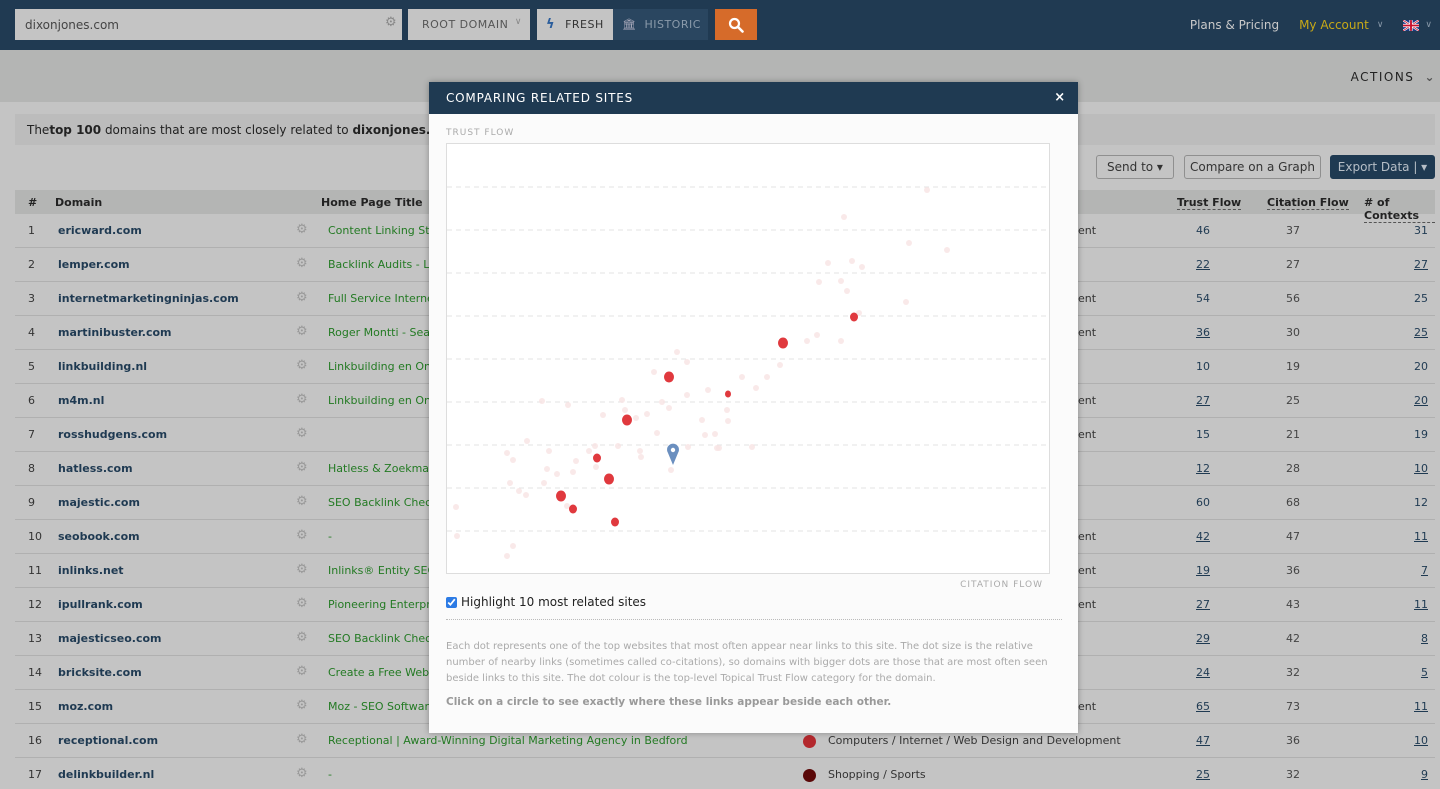 The height and width of the screenshot is (789, 1440). I want to click on contexts-value: 5, so click(1424, 672).